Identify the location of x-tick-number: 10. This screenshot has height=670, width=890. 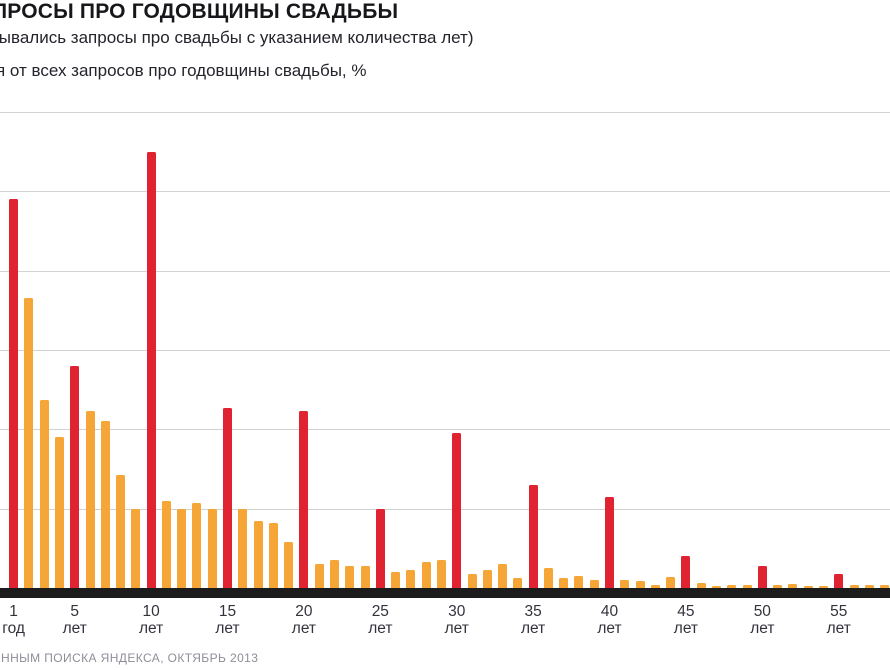
(151, 611).